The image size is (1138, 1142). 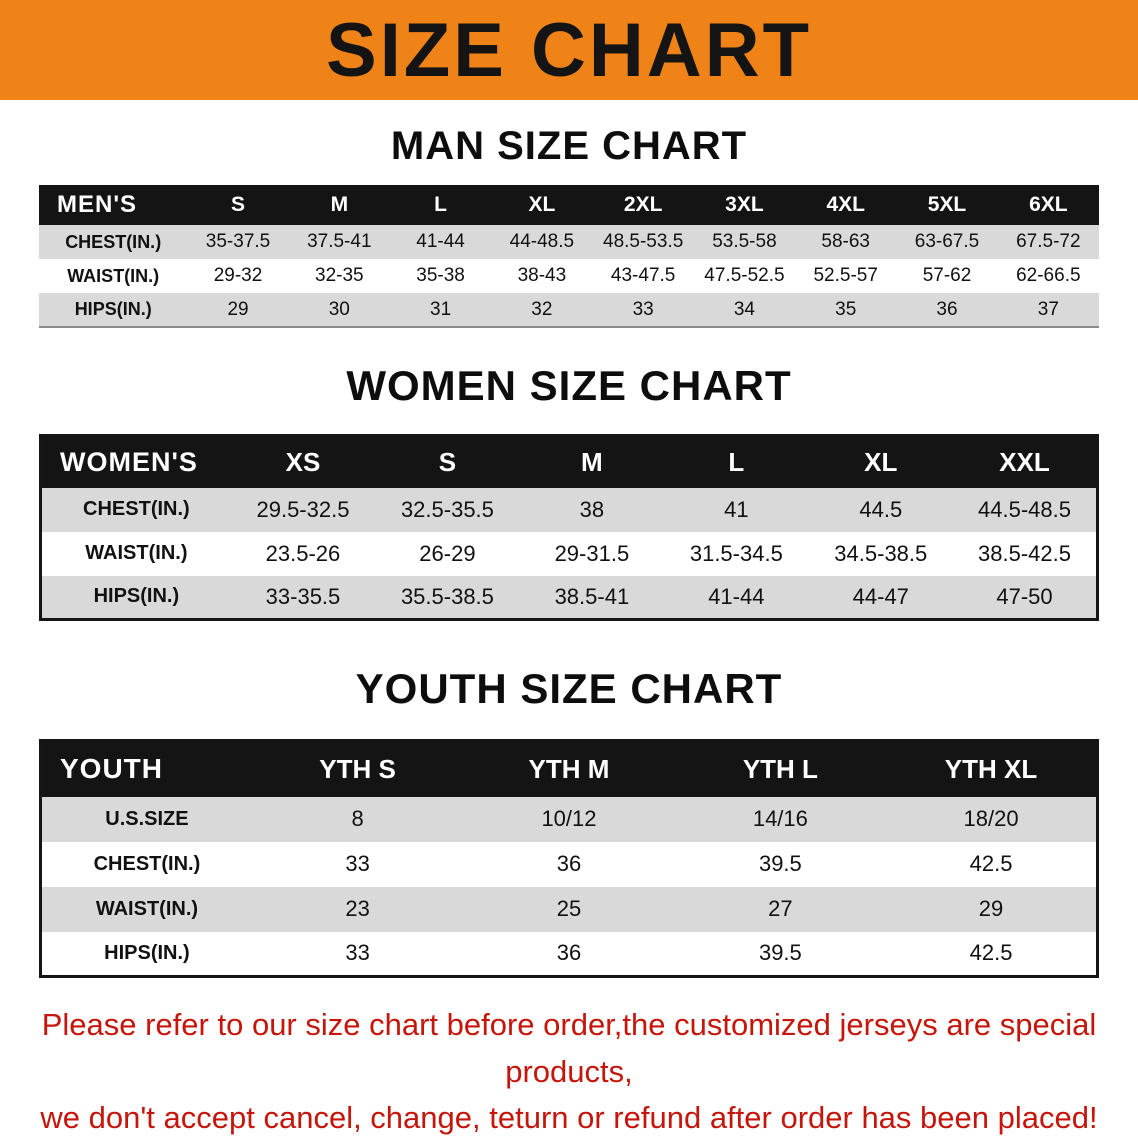 I want to click on table-cell: 32, so click(x=542, y=309).